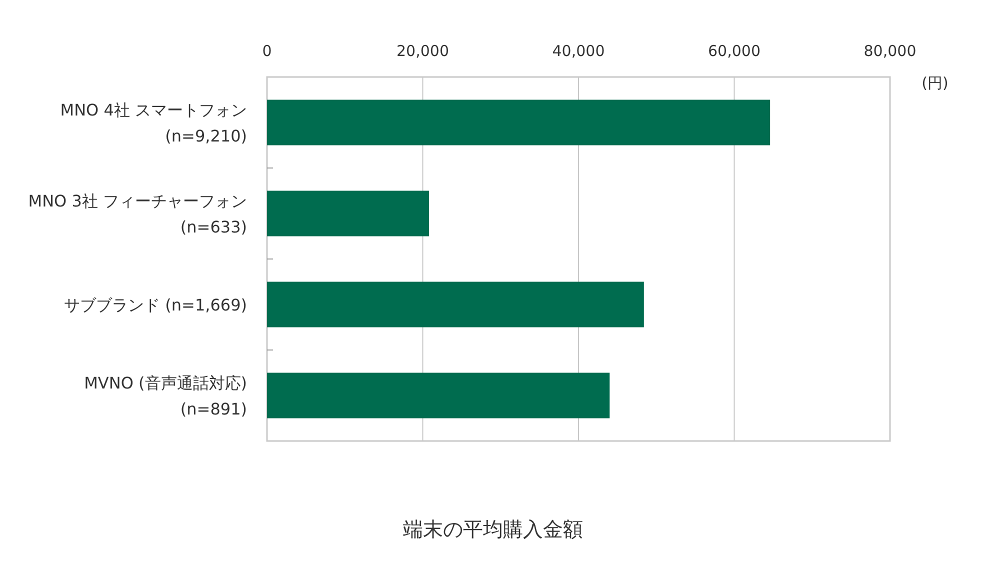 This screenshot has height=562, width=986. Describe the element at coordinates (137, 214) in the screenshot. I see `y-tick-label: MNO 3社 フィーチャーフォン (n=633)` at that location.